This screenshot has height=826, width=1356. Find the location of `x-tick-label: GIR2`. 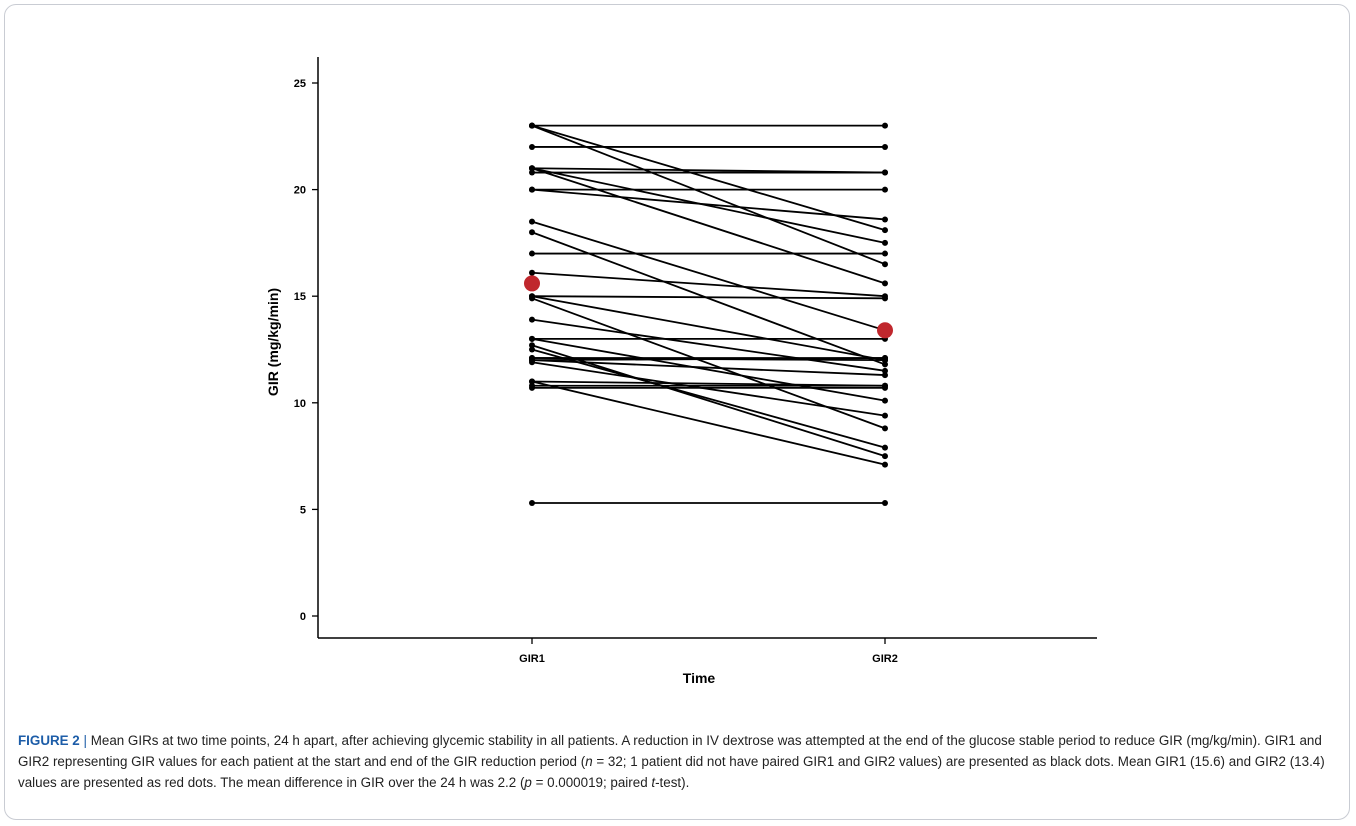

x-tick-label: GIR2 is located at coordinates (885, 659).